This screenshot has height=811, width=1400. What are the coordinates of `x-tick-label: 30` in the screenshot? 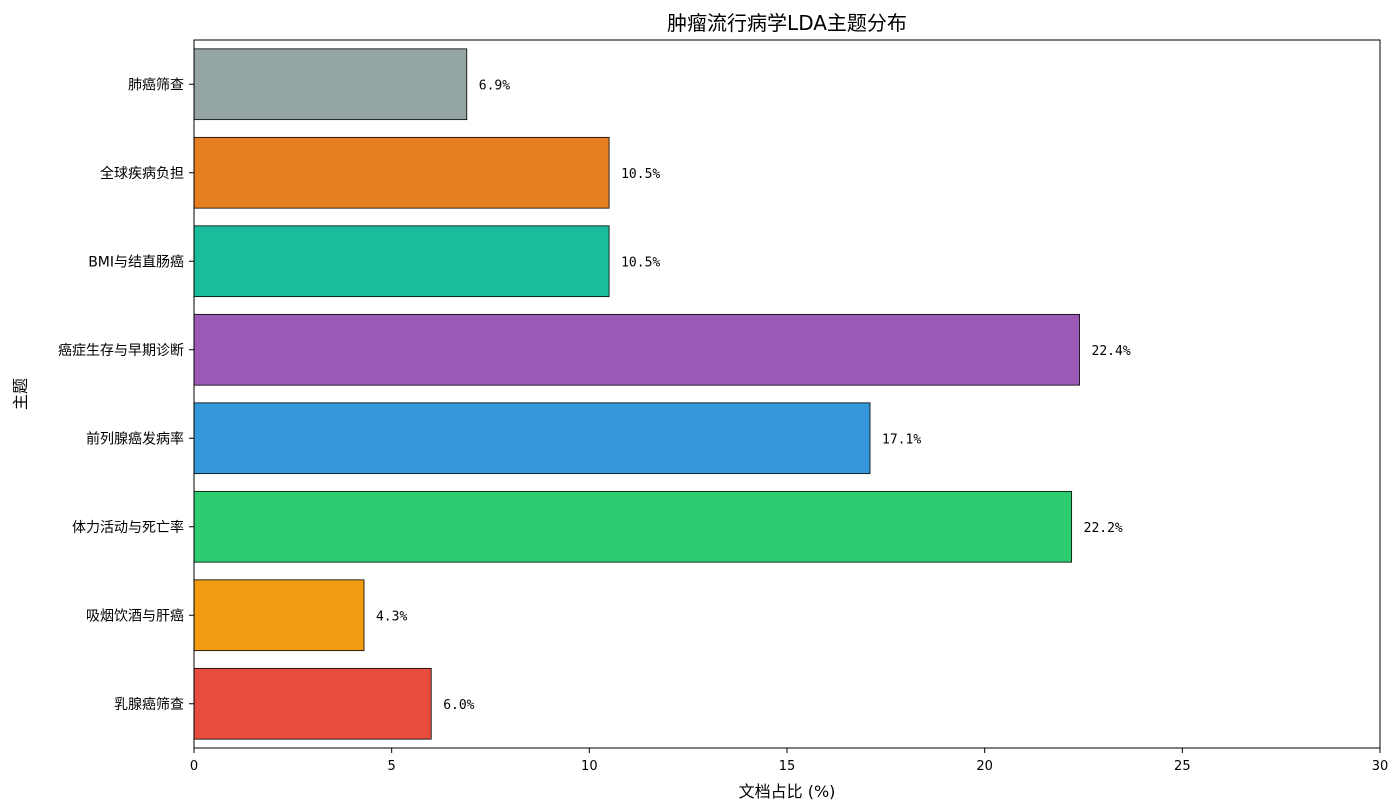 It's located at (1380, 766).